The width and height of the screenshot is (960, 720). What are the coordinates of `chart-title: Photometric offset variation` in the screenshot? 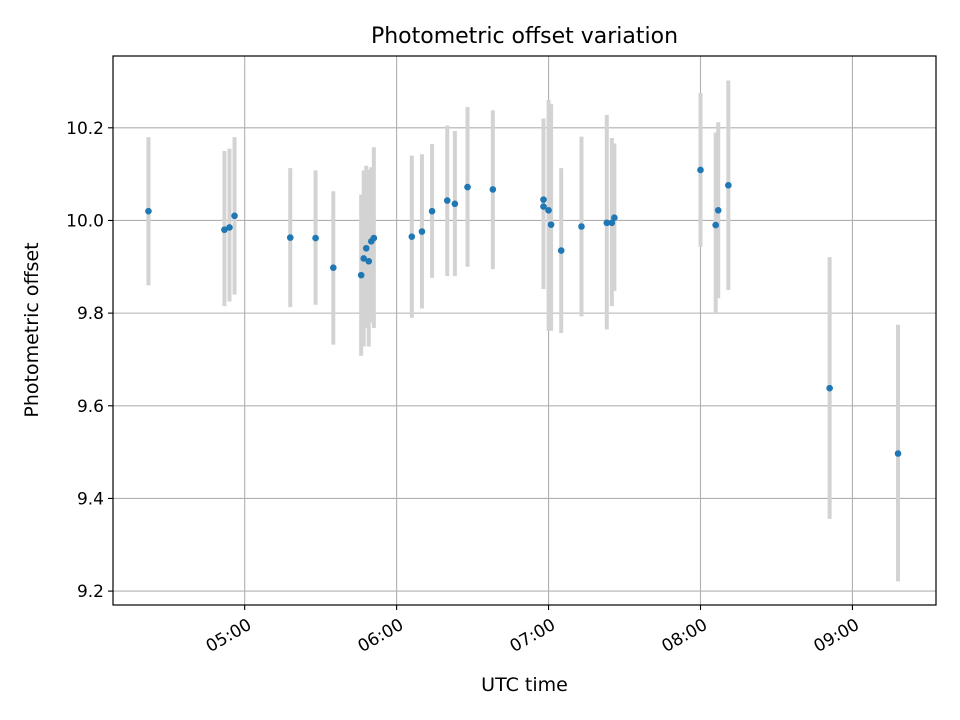 It's located at (524, 36).